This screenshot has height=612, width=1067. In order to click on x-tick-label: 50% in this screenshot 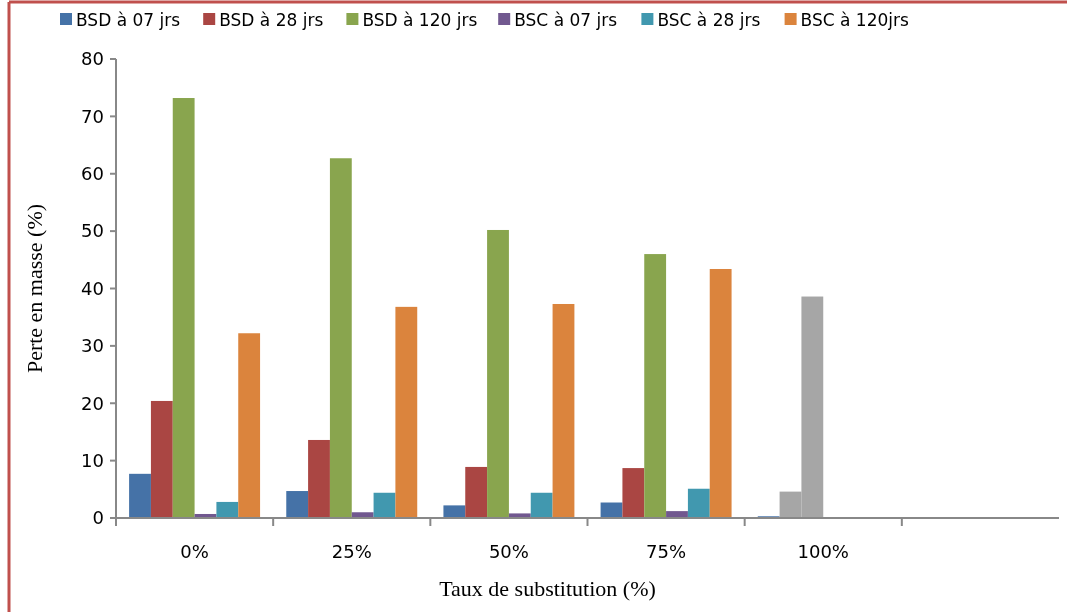, I will do `click(508, 551)`.